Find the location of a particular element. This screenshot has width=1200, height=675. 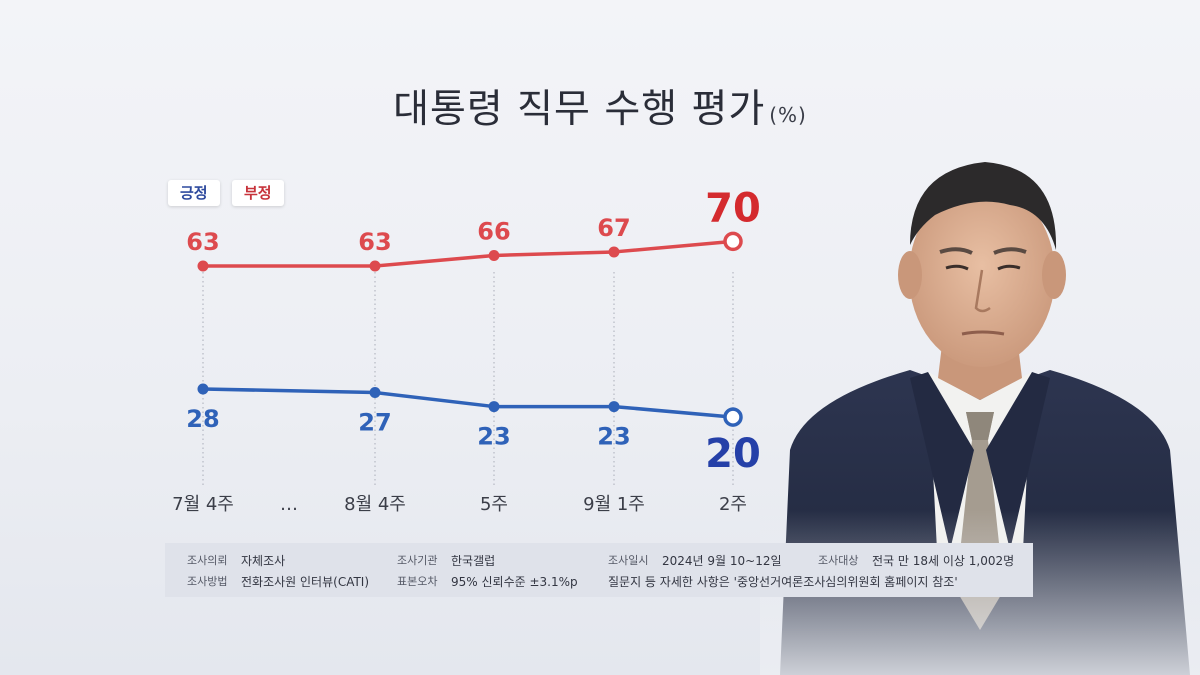

series-line-negative is located at coordinates (468, 253).